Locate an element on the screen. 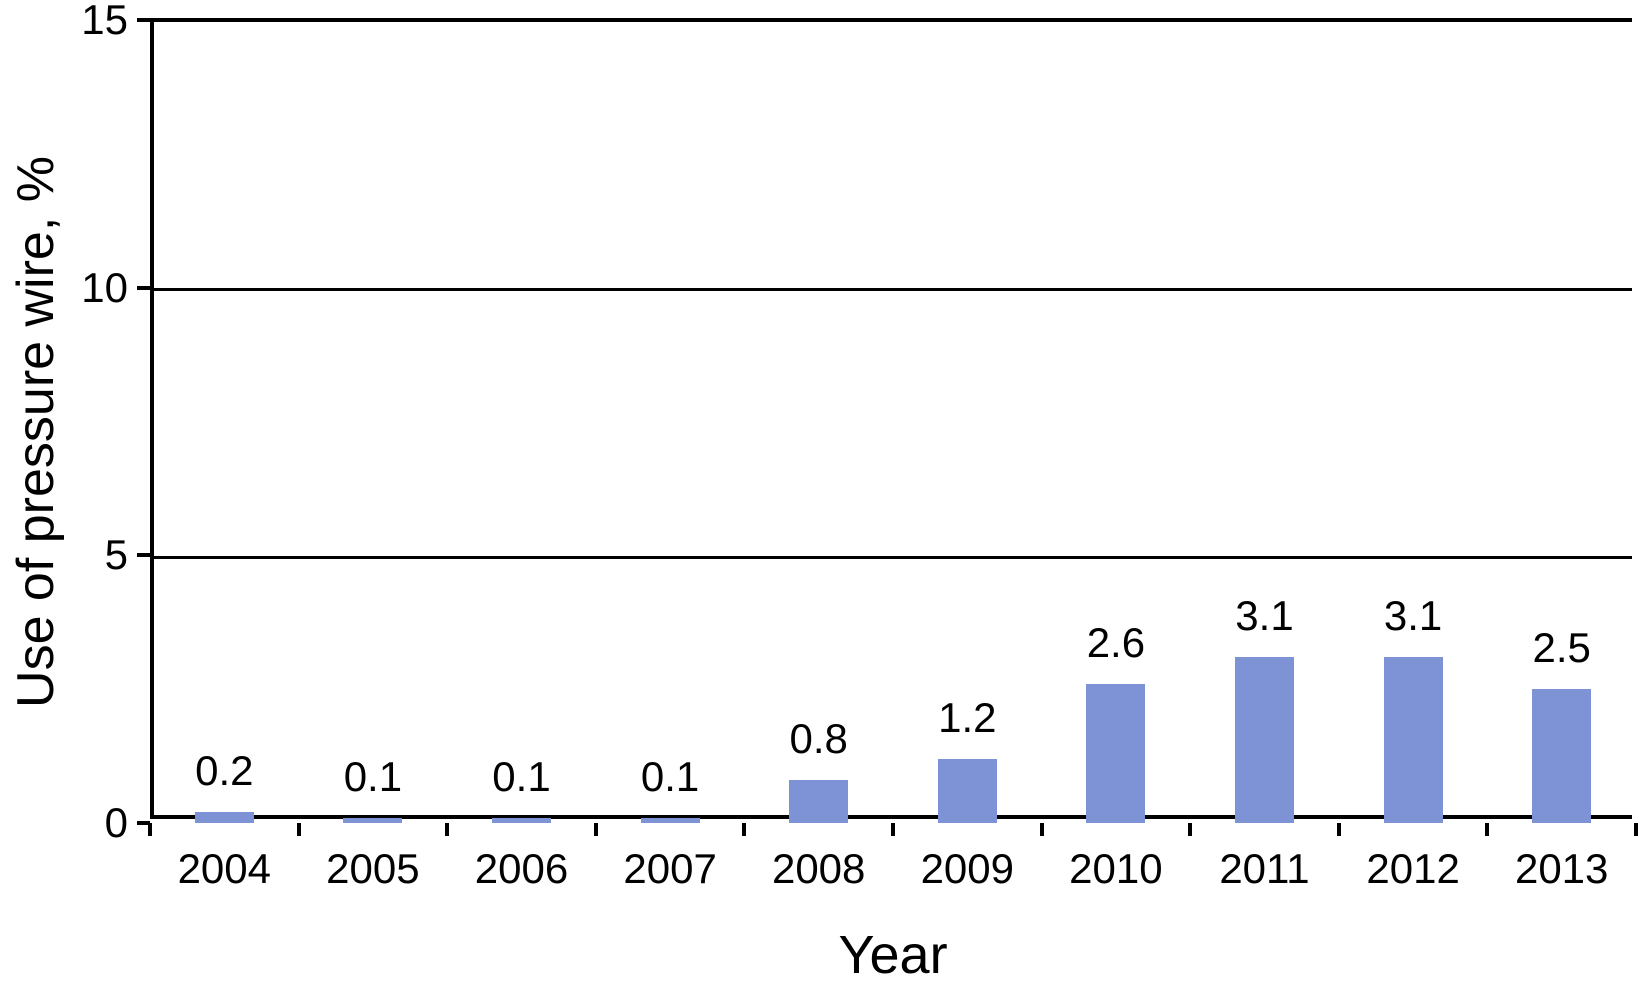 Image resolution: width=1638 pixels, height=998 pixels. x-category-label-2010: 2010 is located at coordinates (1116, 868).